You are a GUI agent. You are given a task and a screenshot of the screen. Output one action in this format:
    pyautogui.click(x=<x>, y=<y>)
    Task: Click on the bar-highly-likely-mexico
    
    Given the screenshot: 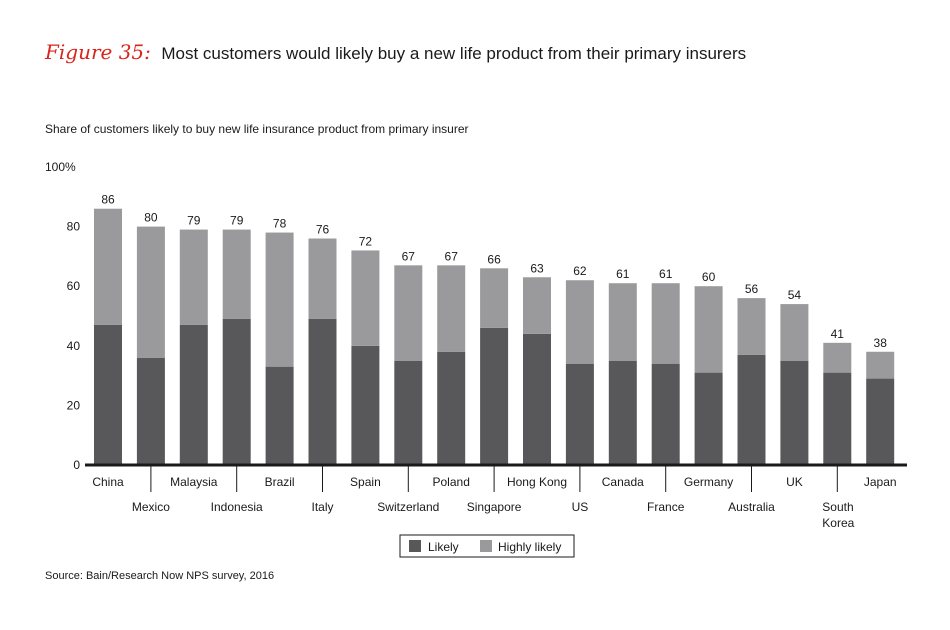 What is the action you would take?
    pyautogui.click(x=150, y=292)
    